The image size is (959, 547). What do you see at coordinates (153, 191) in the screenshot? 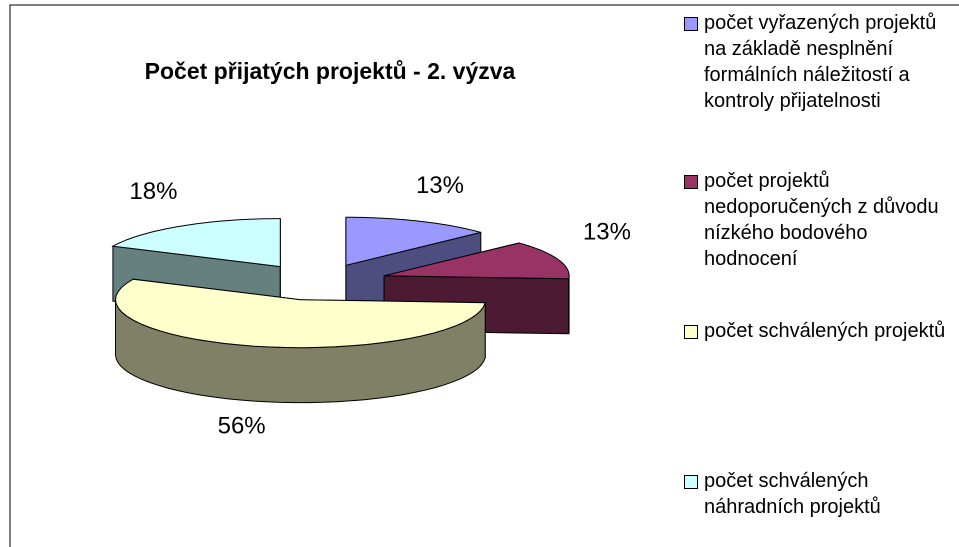
I see `data-label: 18%` at bounding box center [153, 191].